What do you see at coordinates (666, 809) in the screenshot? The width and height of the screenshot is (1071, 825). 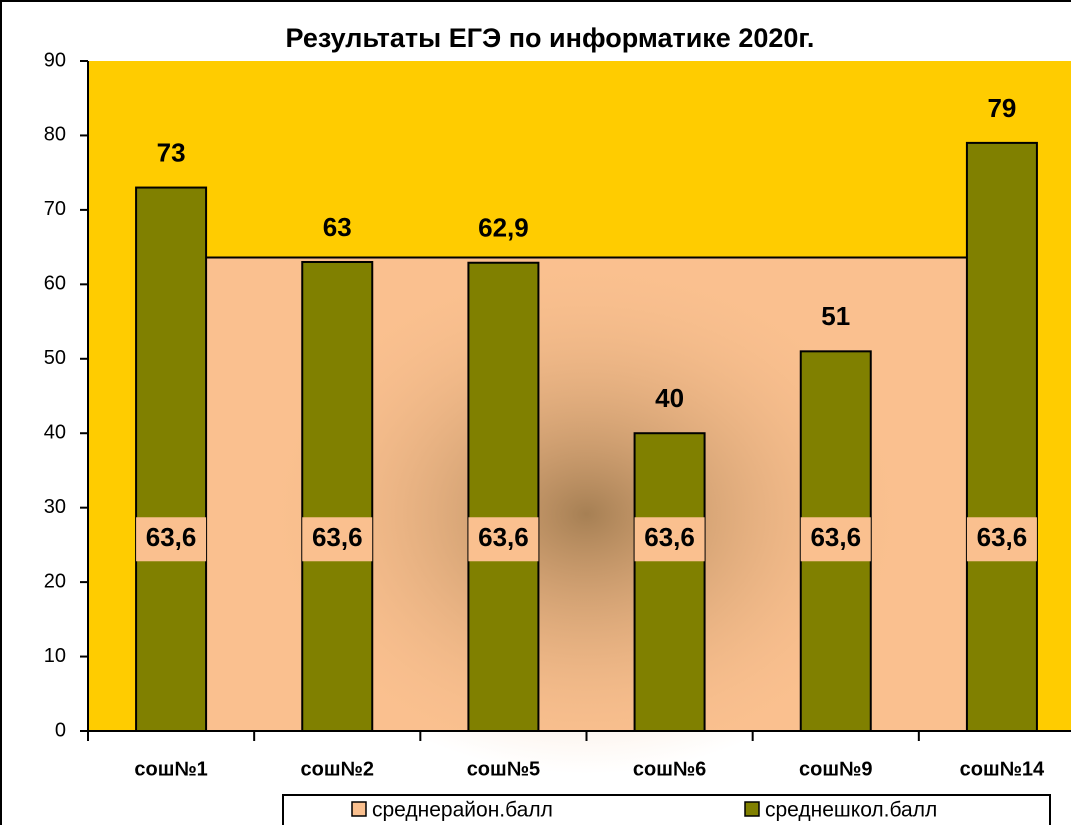 I see `legend-box` at bounding box center [666, 809].